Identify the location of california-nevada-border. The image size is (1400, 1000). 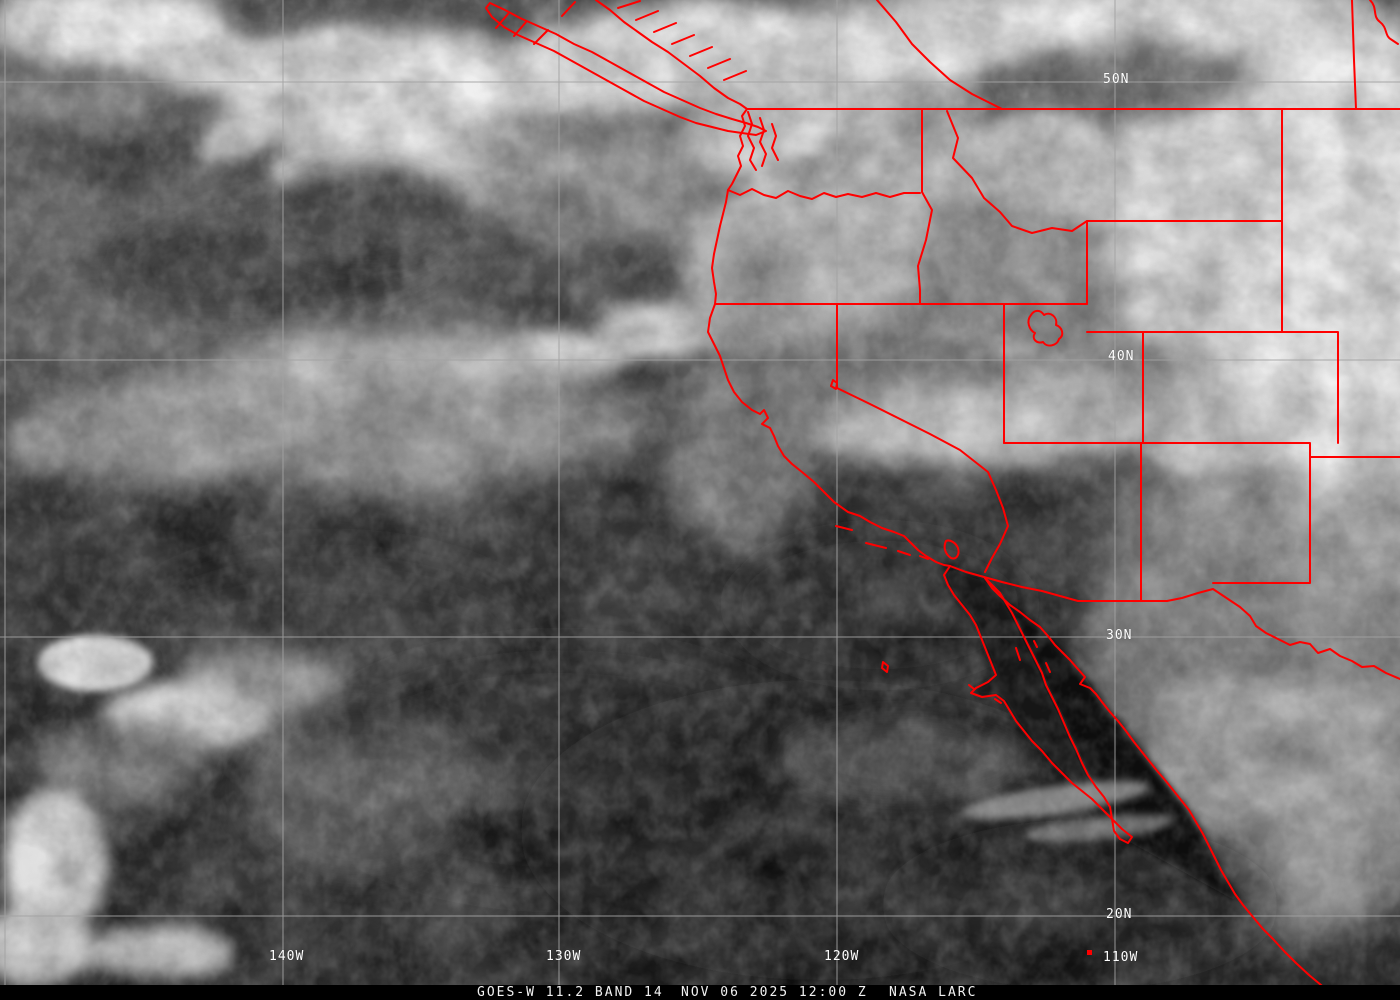
(922, 438).